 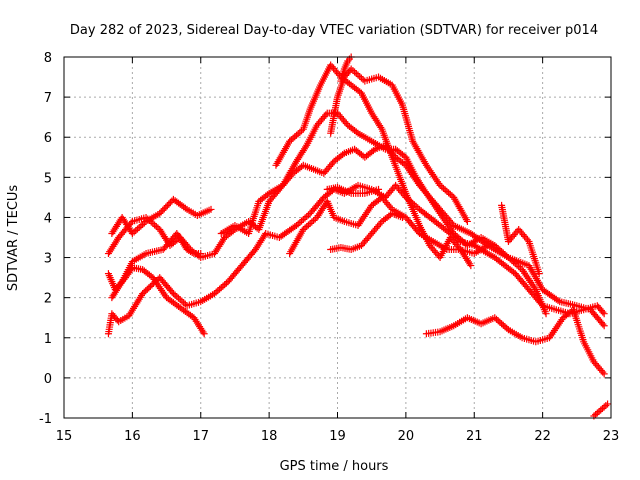 I want to click on series-s15, so click(x=601, y=410).